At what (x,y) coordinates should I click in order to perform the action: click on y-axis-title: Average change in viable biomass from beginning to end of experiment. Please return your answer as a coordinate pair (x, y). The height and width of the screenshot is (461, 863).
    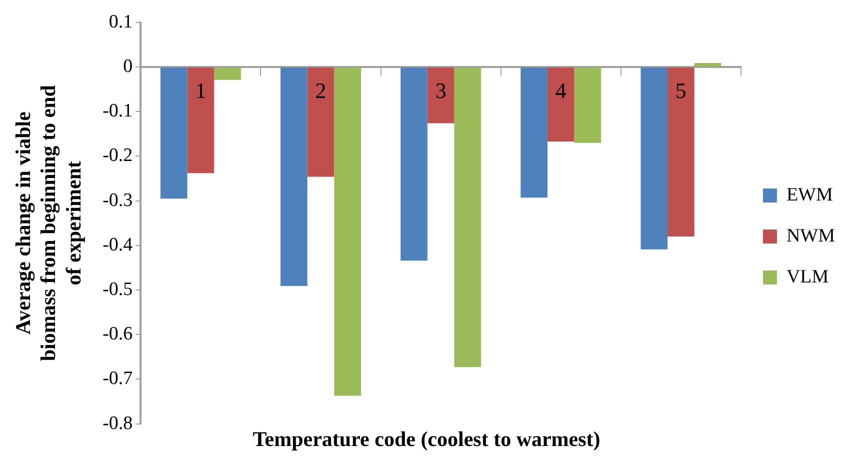
    Looking at the image, I should click on (48, 223).